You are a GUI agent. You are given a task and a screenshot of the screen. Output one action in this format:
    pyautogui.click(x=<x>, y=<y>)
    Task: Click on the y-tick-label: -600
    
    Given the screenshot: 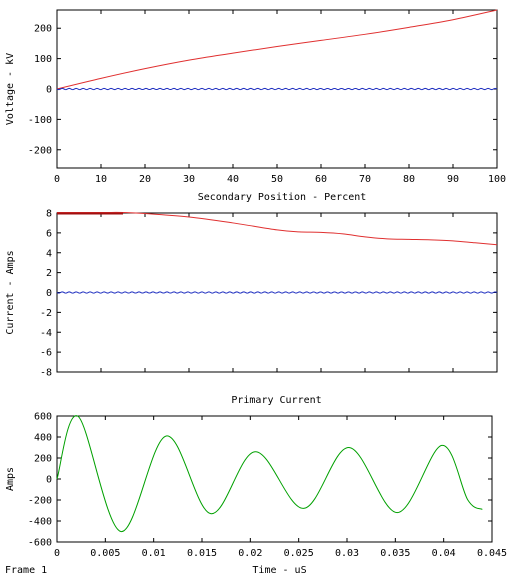 What is the action you would take?
    pyautogui.click(x=40, y=543)
    